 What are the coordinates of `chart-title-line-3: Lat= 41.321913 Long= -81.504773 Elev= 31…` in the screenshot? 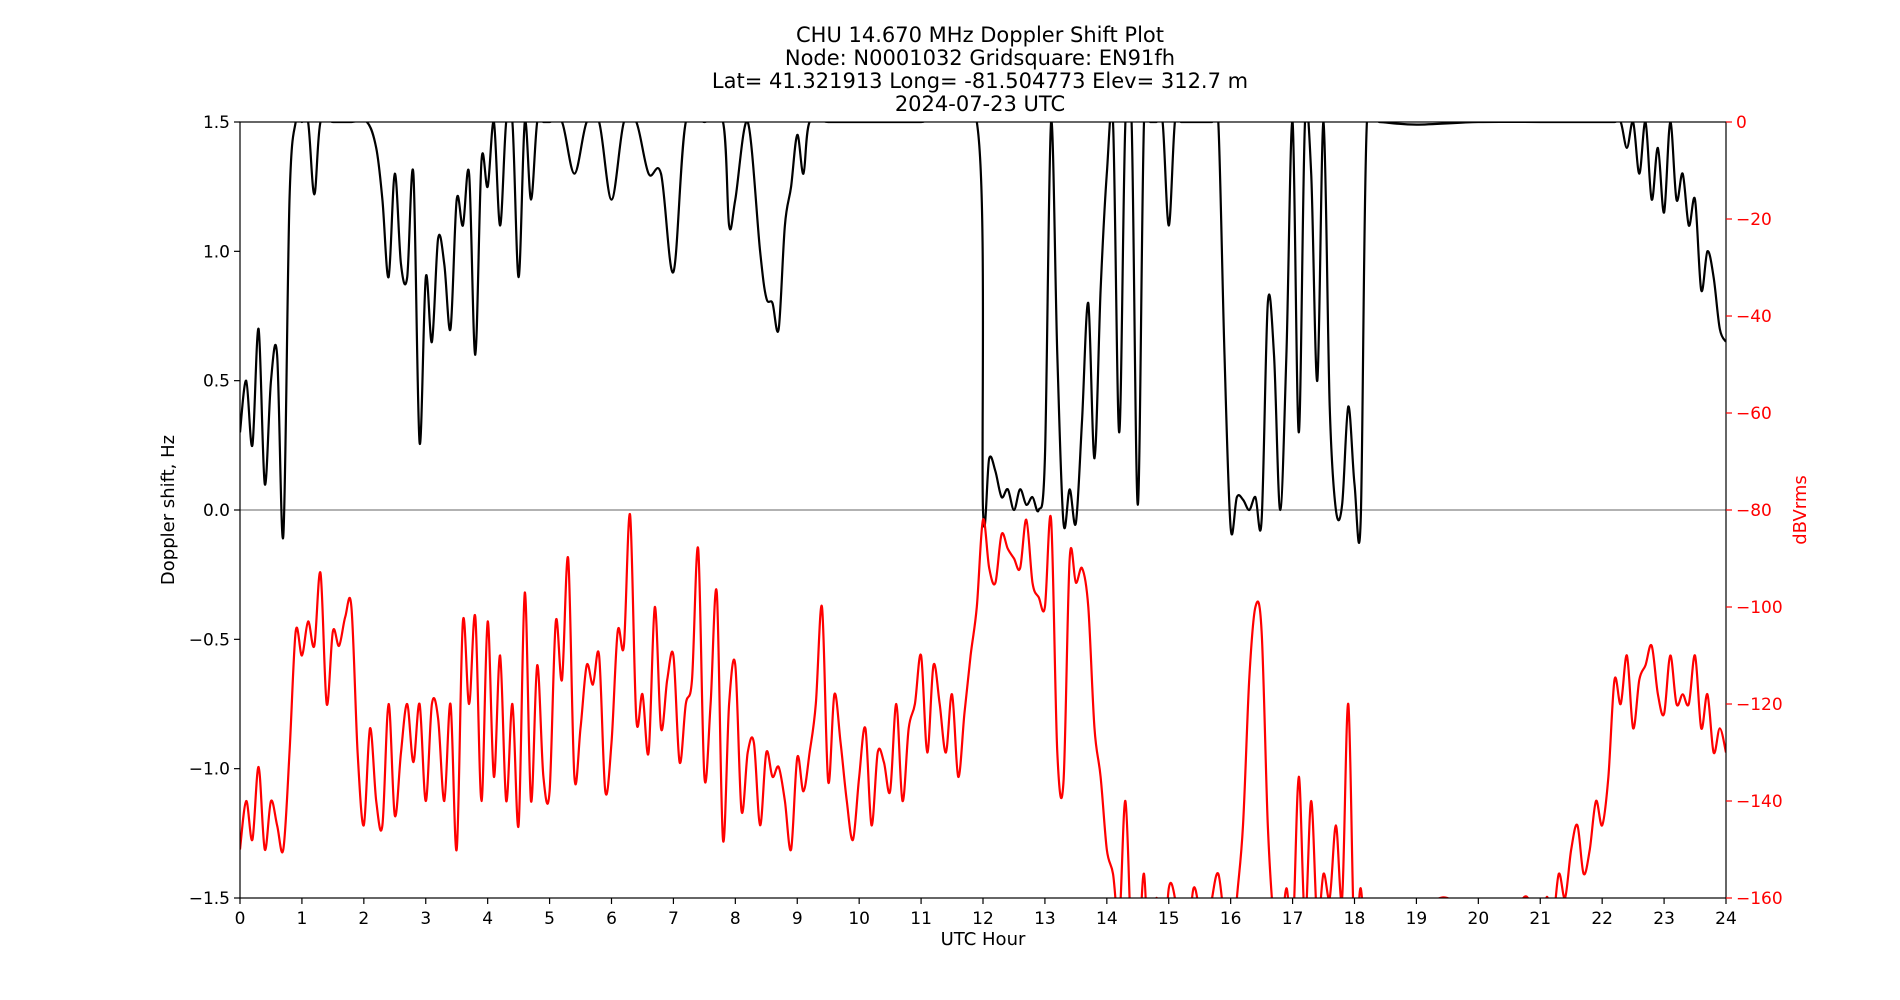 It's located at (980, 81).